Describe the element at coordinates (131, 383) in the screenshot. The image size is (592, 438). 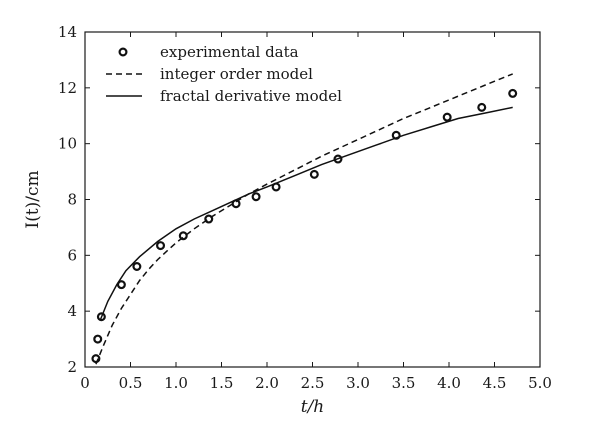
I see `x-tick-label: 0.5` at that location.